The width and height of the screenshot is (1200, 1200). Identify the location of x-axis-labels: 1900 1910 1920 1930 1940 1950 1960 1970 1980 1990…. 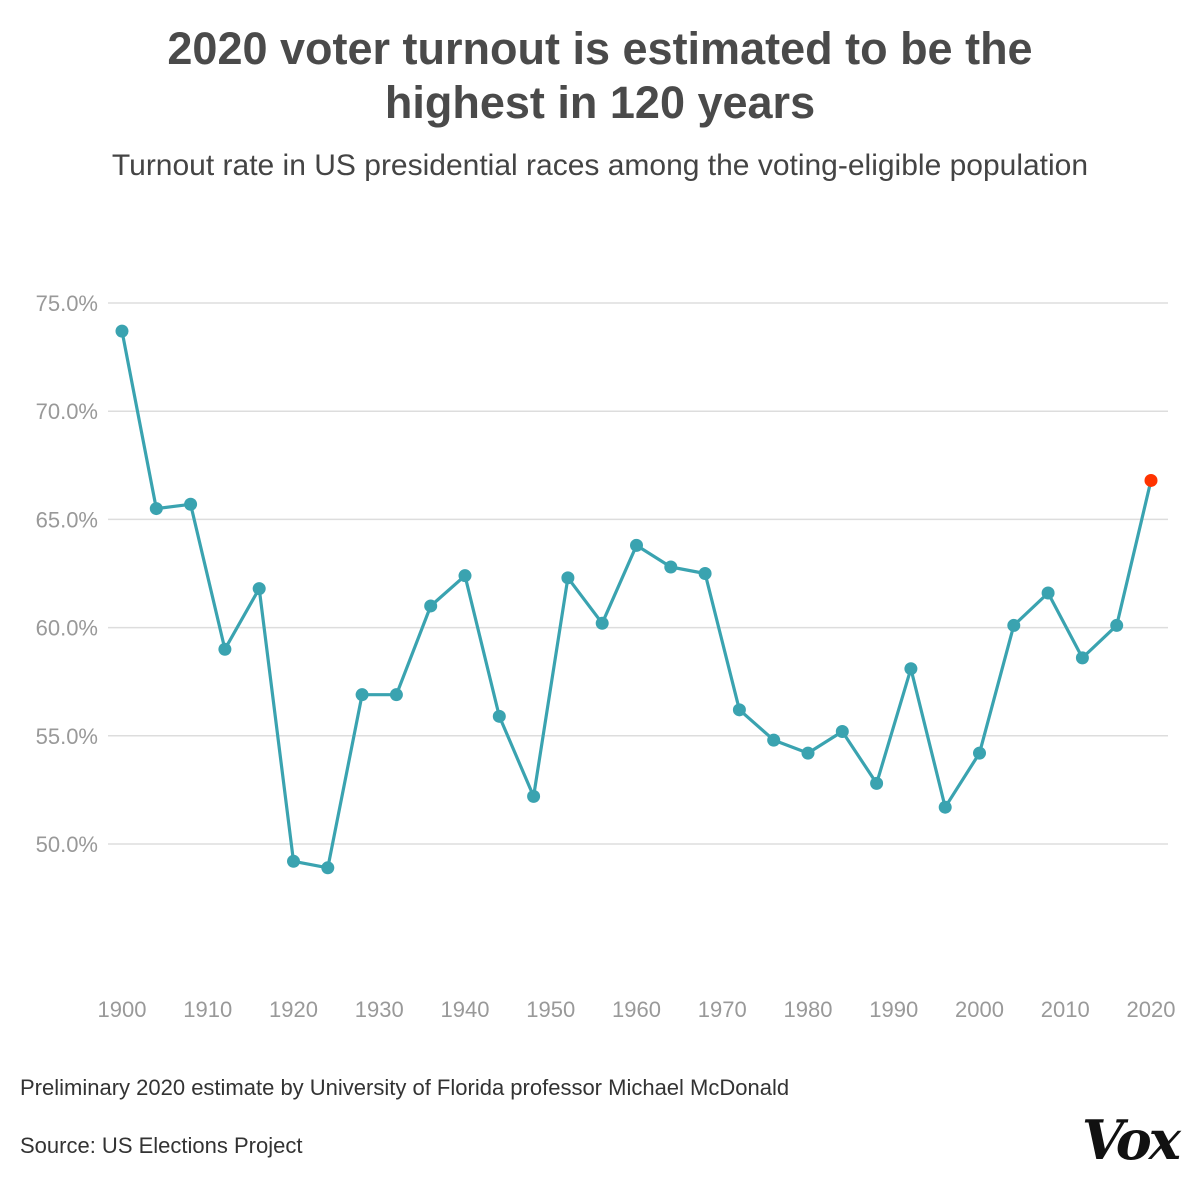
(637, 1009).